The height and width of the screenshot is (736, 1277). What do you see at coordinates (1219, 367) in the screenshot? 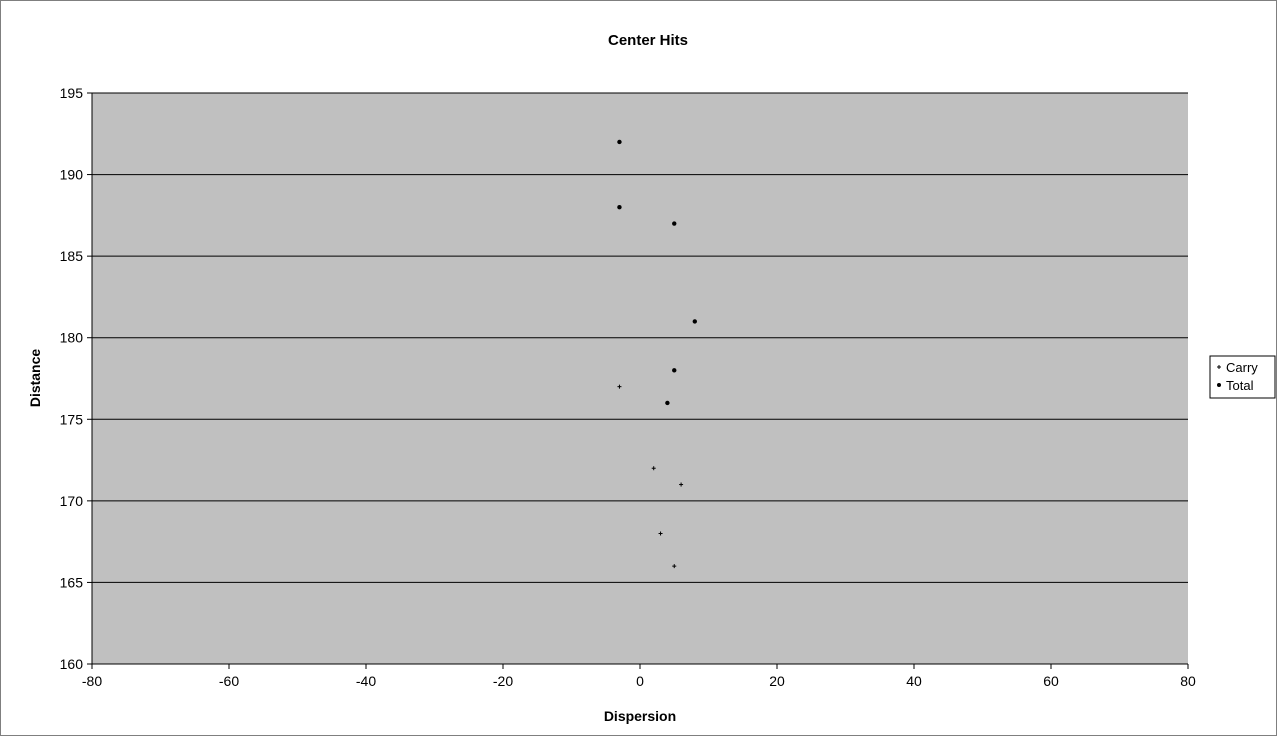
I see `carry-marker-icon` at bounding box center [1219, 367].